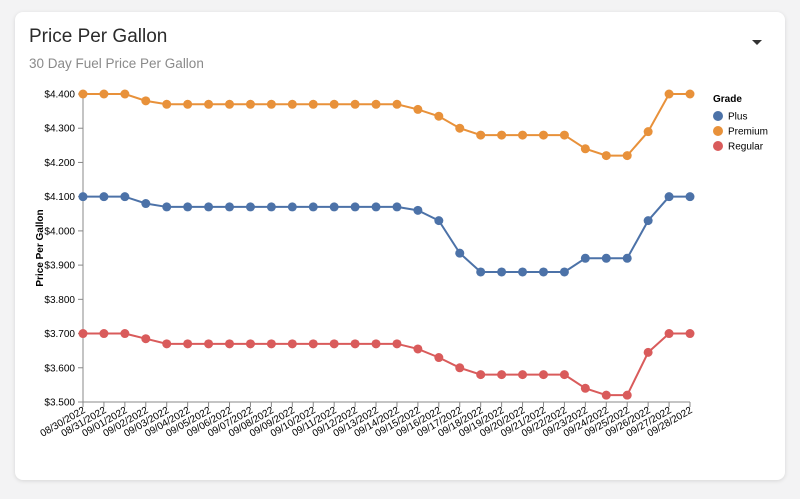 Image resolution: width=800 pixels, height=499 pixels. I want to click on y-tick-label: $4.100, so click(59, 197).